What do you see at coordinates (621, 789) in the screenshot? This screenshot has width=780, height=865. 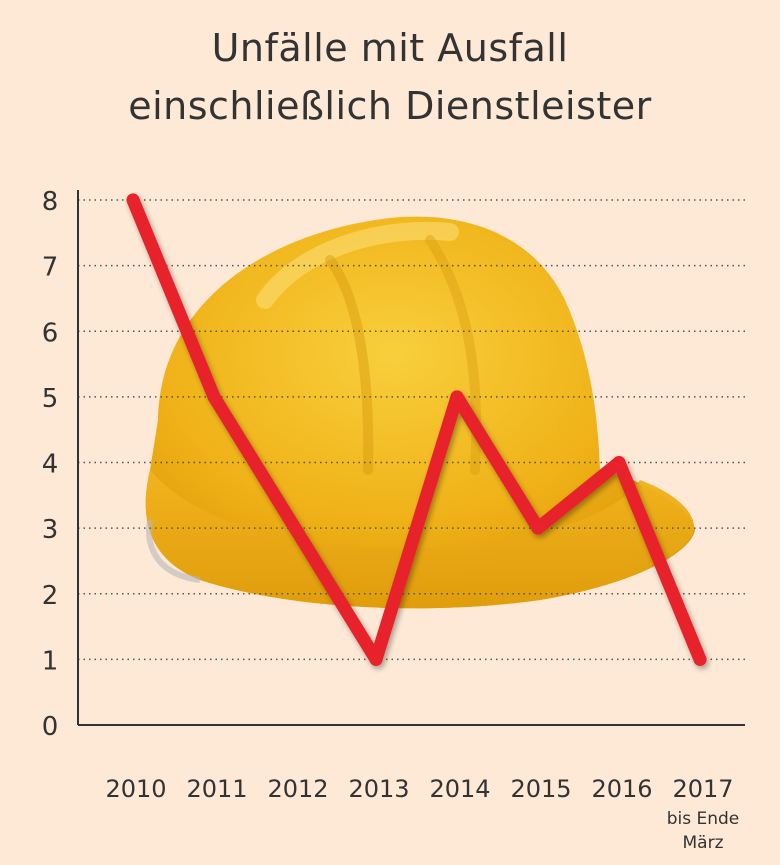 I see `x-tick-label: 2016` at bounding box center [621, 789].